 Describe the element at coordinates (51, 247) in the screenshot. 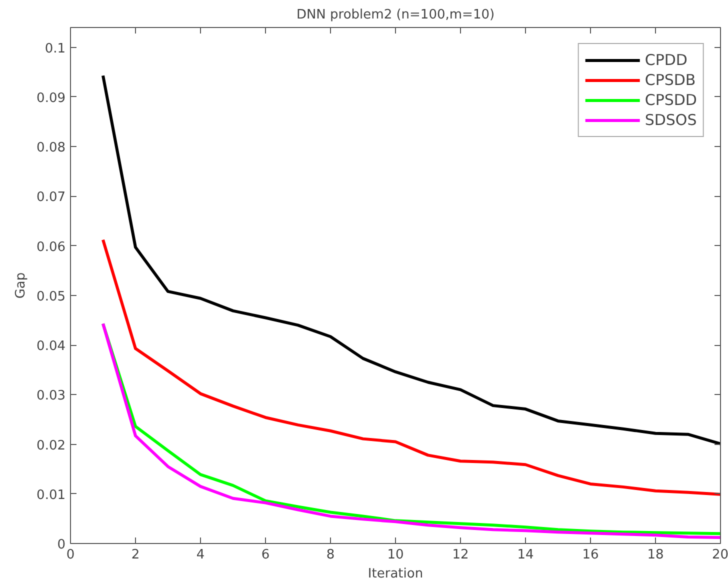

I see `y-tick-label: 0.06` at that location.